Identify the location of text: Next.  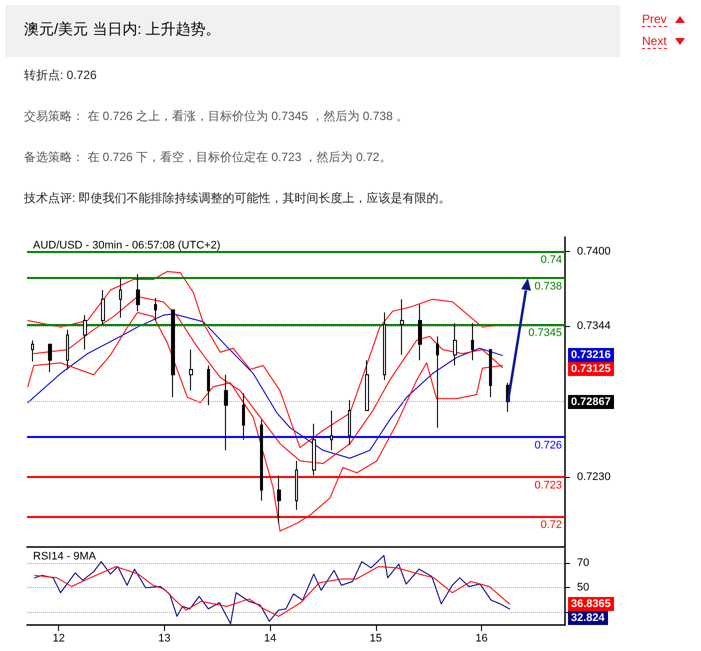
(654, 41).